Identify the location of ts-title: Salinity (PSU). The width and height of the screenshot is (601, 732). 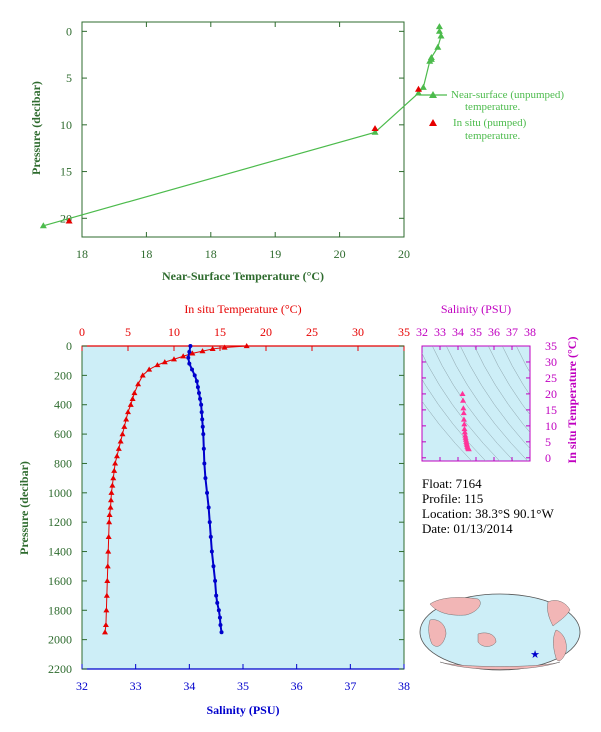
(476, 309).